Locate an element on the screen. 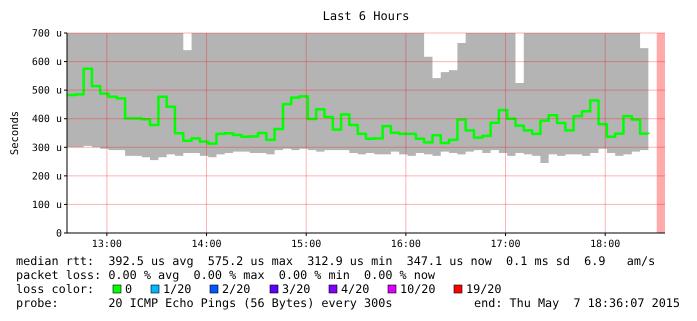 This screenshot has width=697, height=321. text: 10/20 is located at coordinates (418, 289).